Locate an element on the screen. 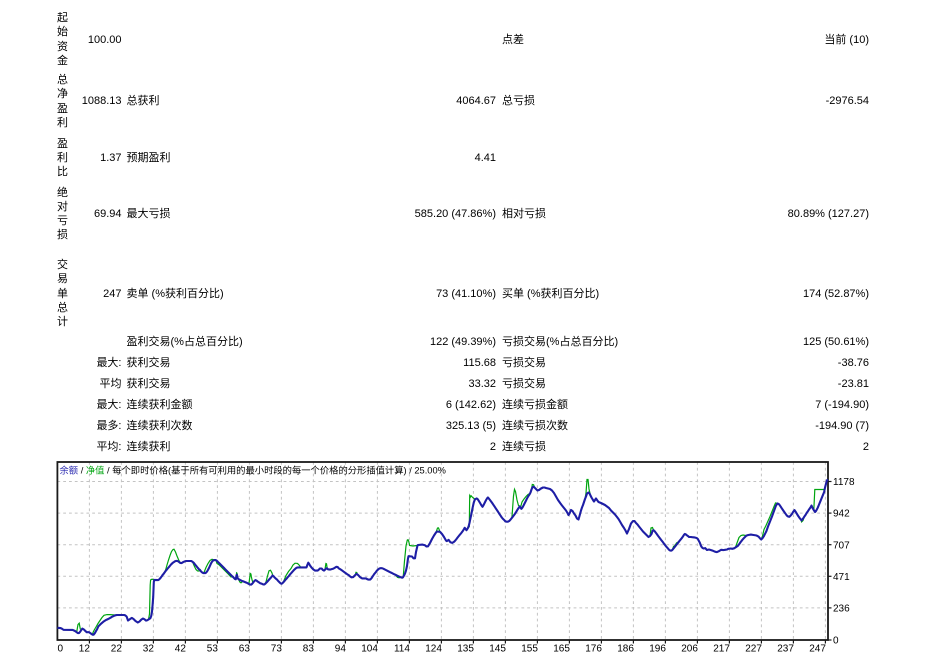  svg-text: 186 is located at coordinates (625, 649).